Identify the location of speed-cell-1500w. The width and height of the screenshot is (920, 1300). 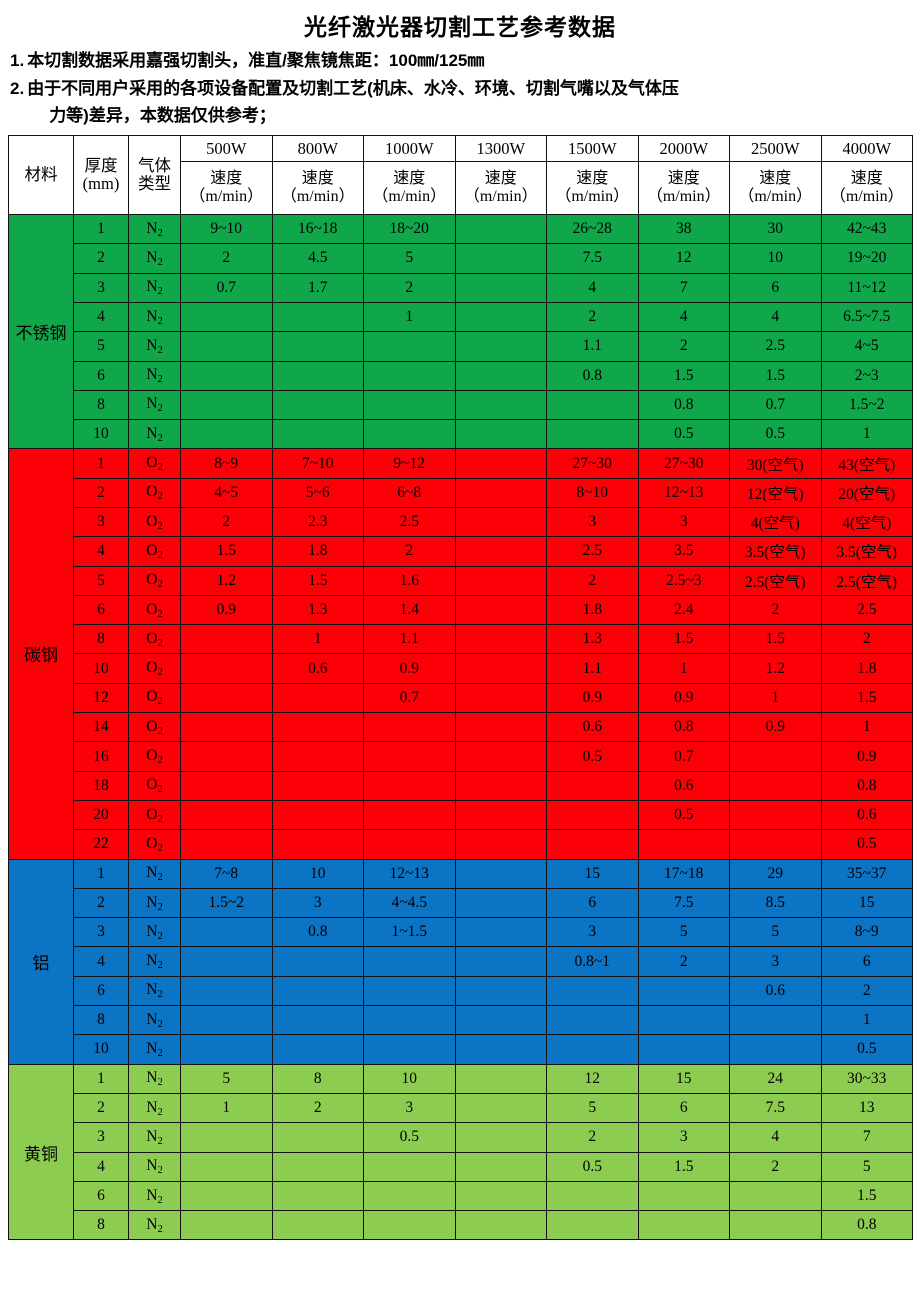
(592, 844).